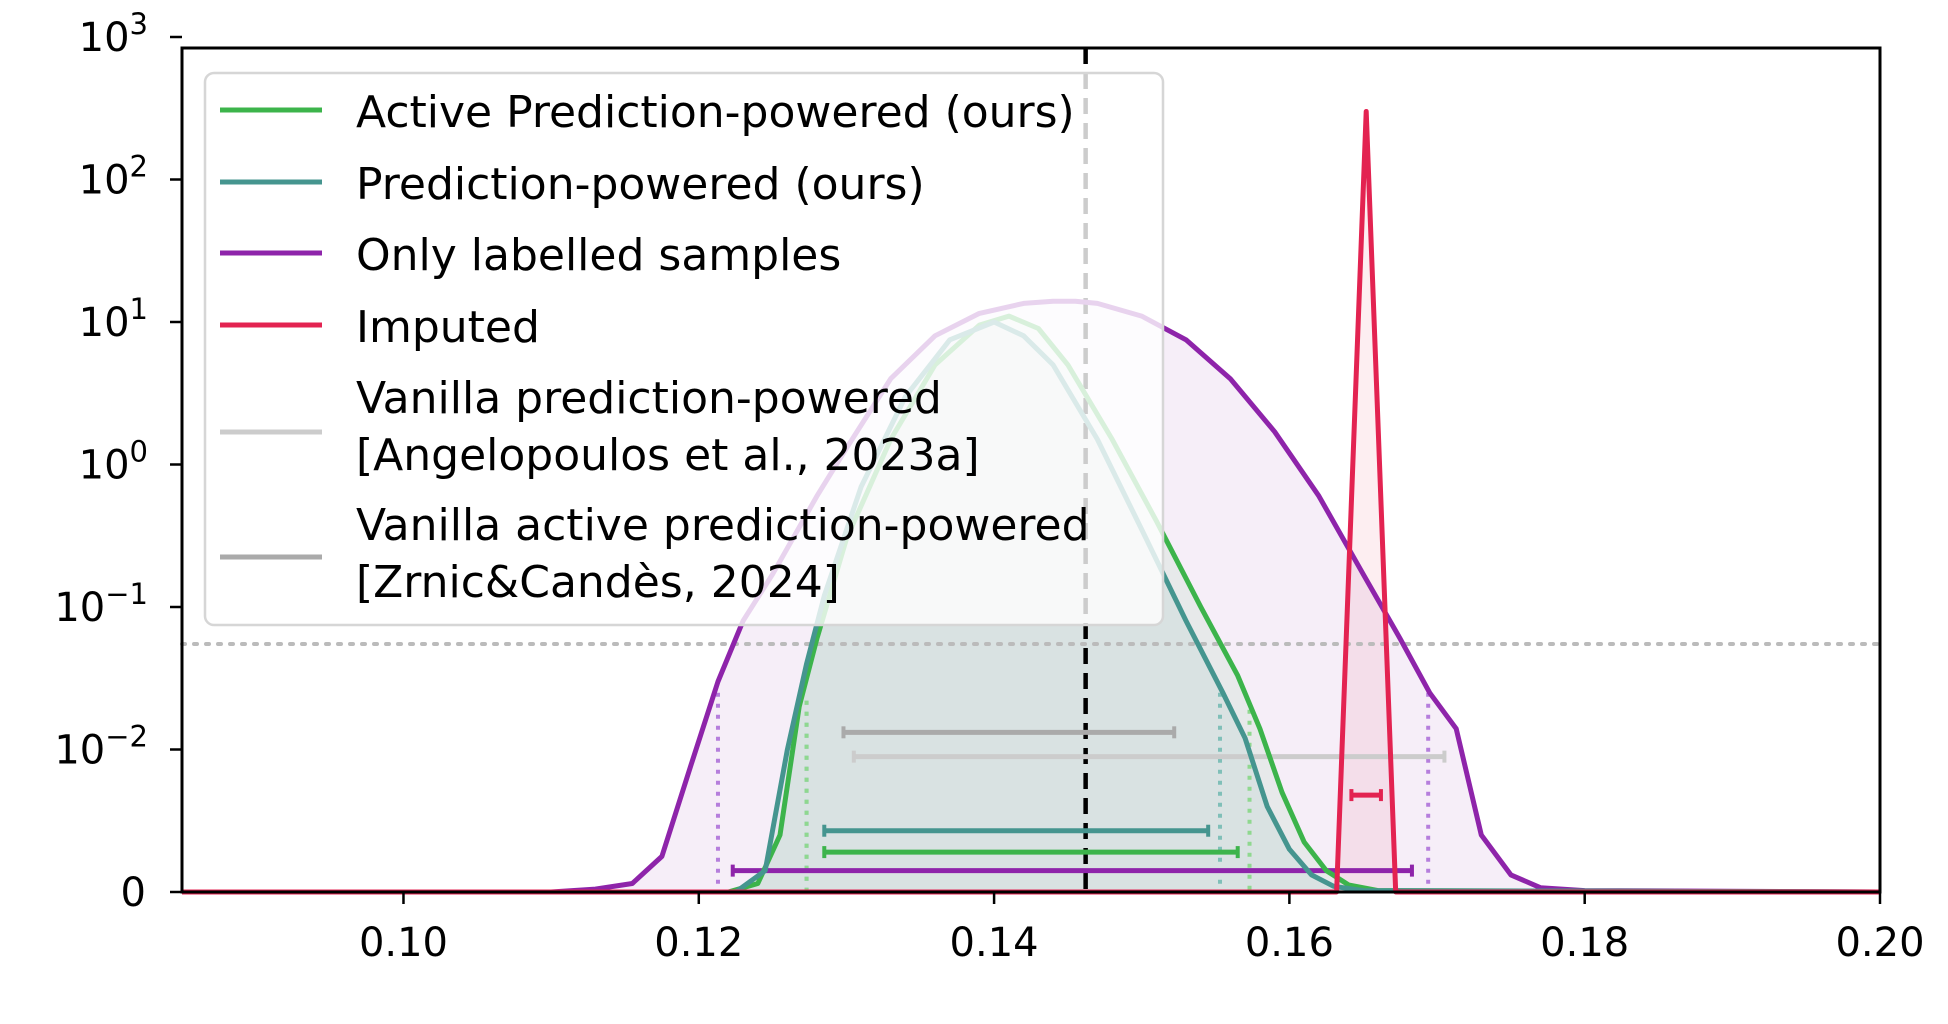 Image resolution: width=1948 pixels, height=1024 pixels. Describe the element at coordinates (101, 747) in the screenshot. I see `y-tick-label-1: 10⁻²` at that location.